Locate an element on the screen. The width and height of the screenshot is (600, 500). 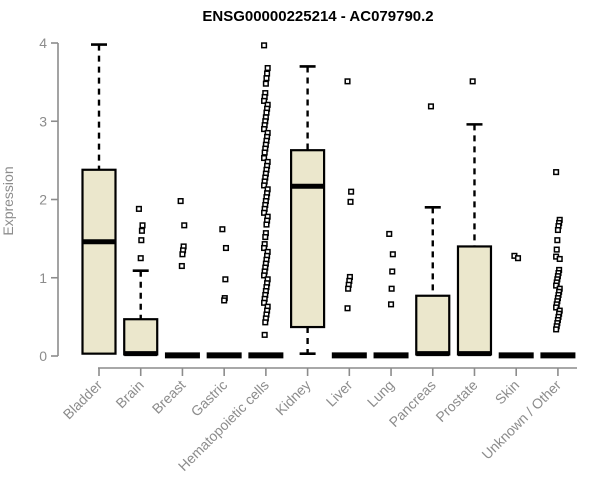
x-tick-label: Lung is located at coordinates (380, 393).